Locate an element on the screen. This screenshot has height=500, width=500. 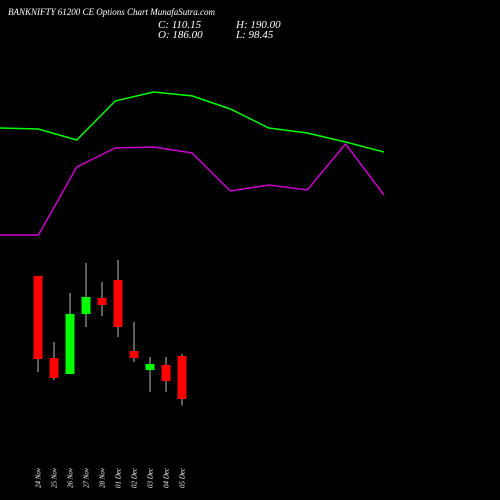
x-tick-label: 26 Nov is located at coordinates (71, 477).